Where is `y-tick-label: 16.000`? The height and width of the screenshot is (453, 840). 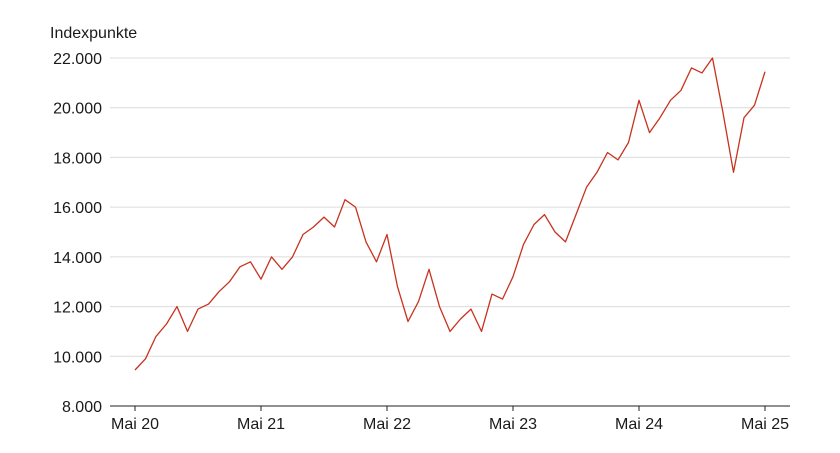 y-tick-label: 16.000 is located at coordinates (77, 208).